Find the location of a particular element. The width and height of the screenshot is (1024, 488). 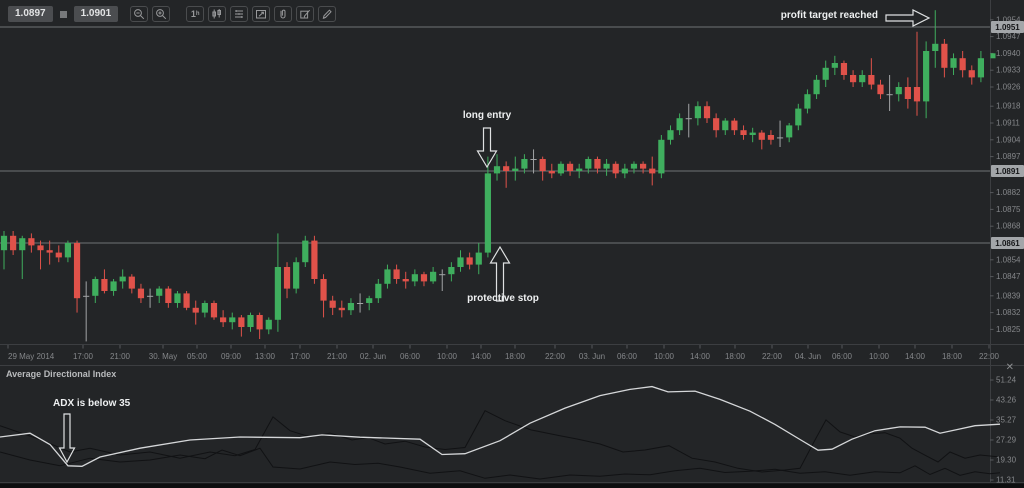

svg-text: 10:00 is located at coordinates (664, 356).